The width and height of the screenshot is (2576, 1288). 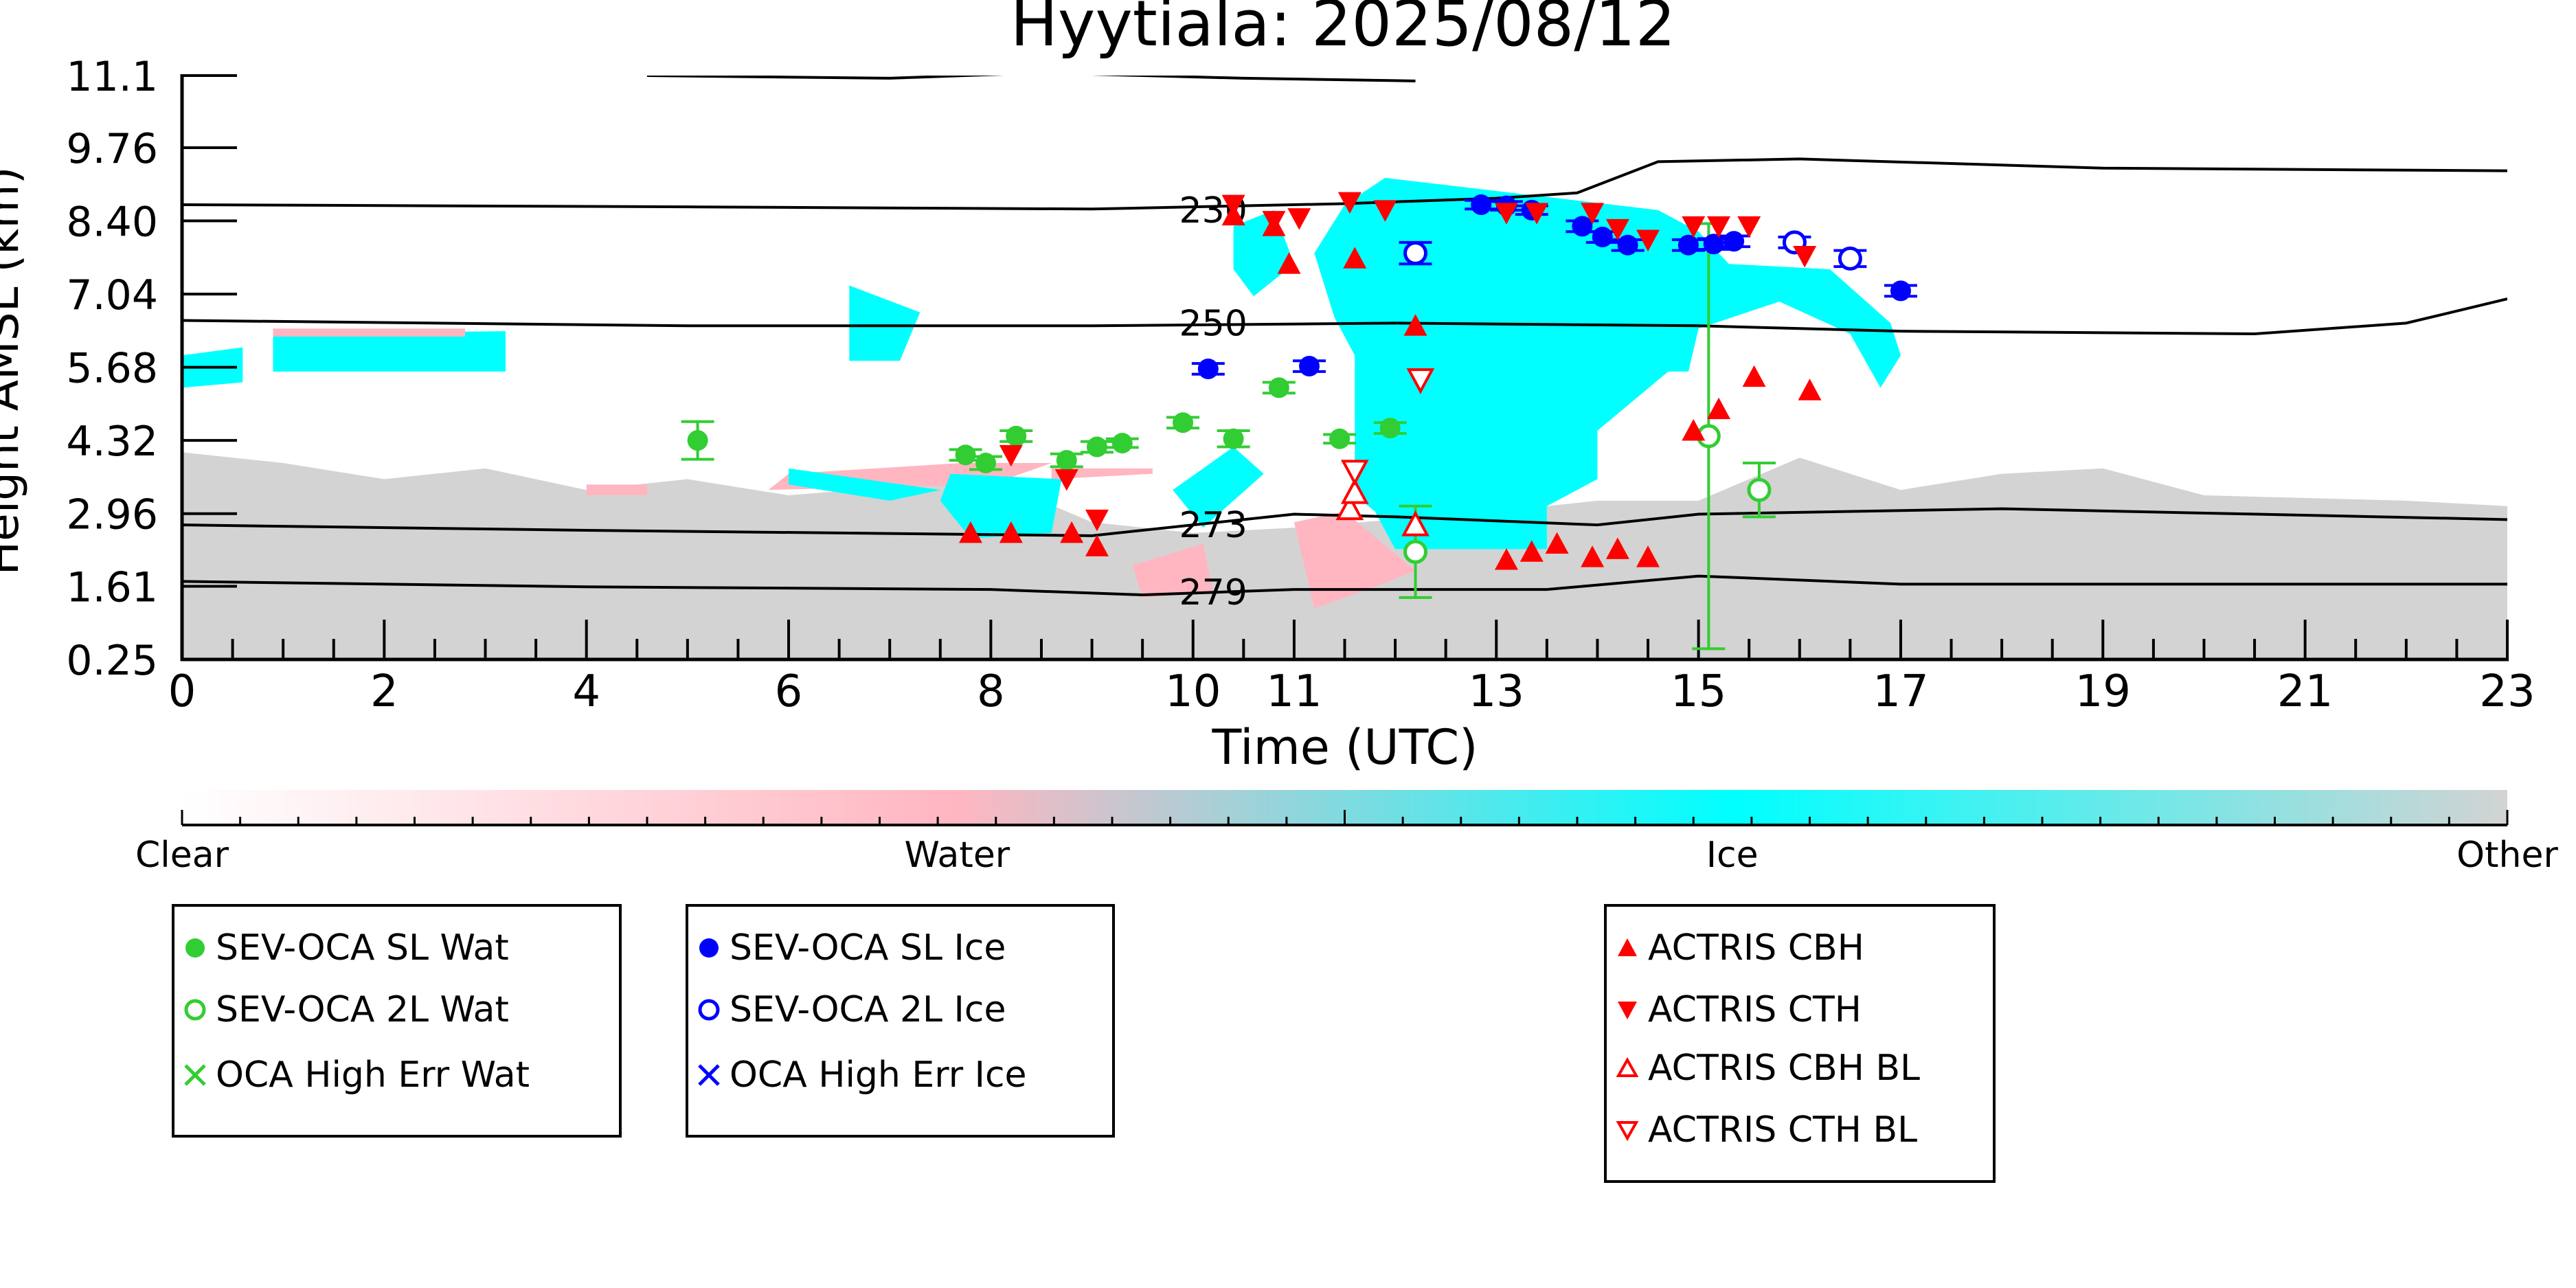 What do you see at coordinates (2507, 691) in the screenshot?
I see `x-tick-label: 23` at bounding box center [2507, 691].